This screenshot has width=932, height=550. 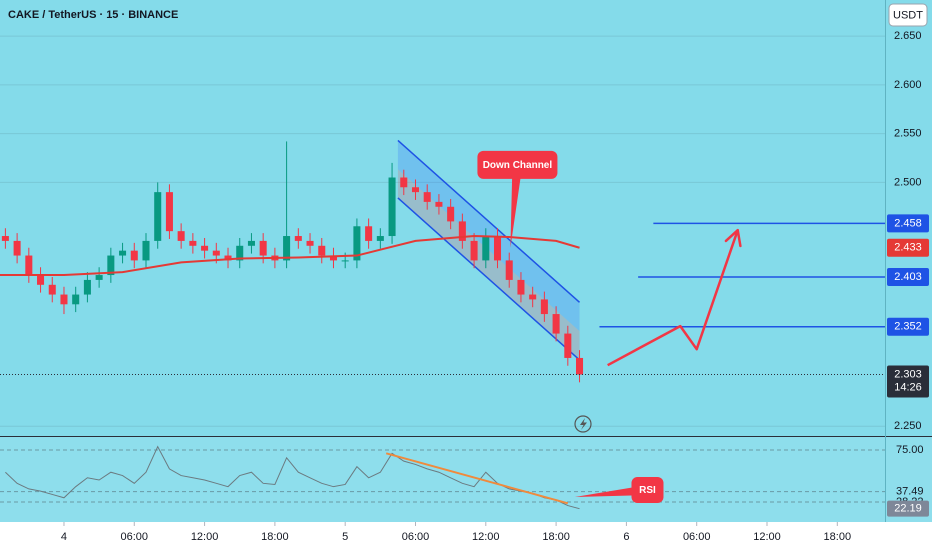 I want to click on rsi-value-label: 22.19, so click(x=908, y=509).